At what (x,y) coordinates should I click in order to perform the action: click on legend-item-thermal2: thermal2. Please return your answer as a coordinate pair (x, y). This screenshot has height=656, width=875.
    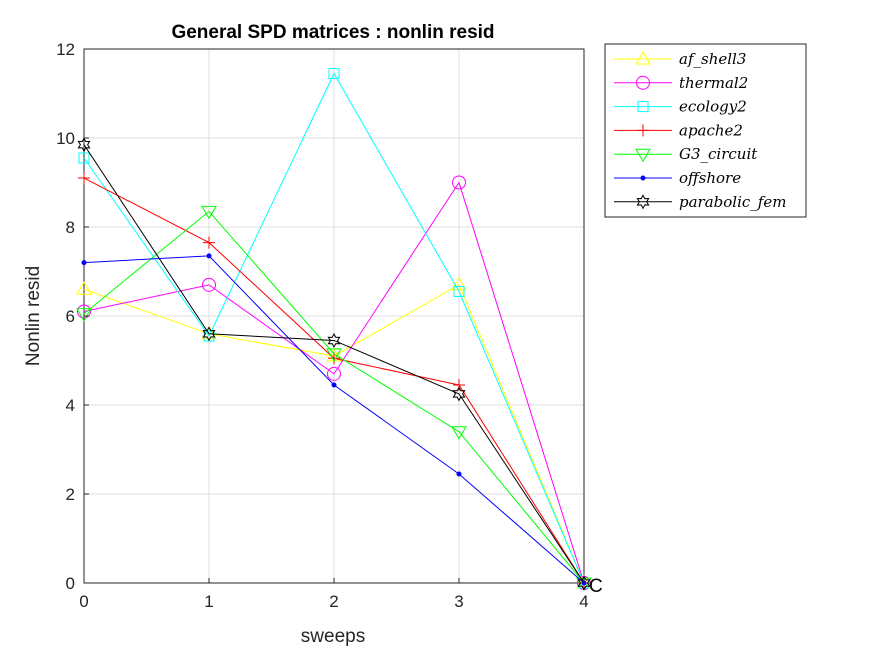
    Looking at the image, I should click on (681, 83).